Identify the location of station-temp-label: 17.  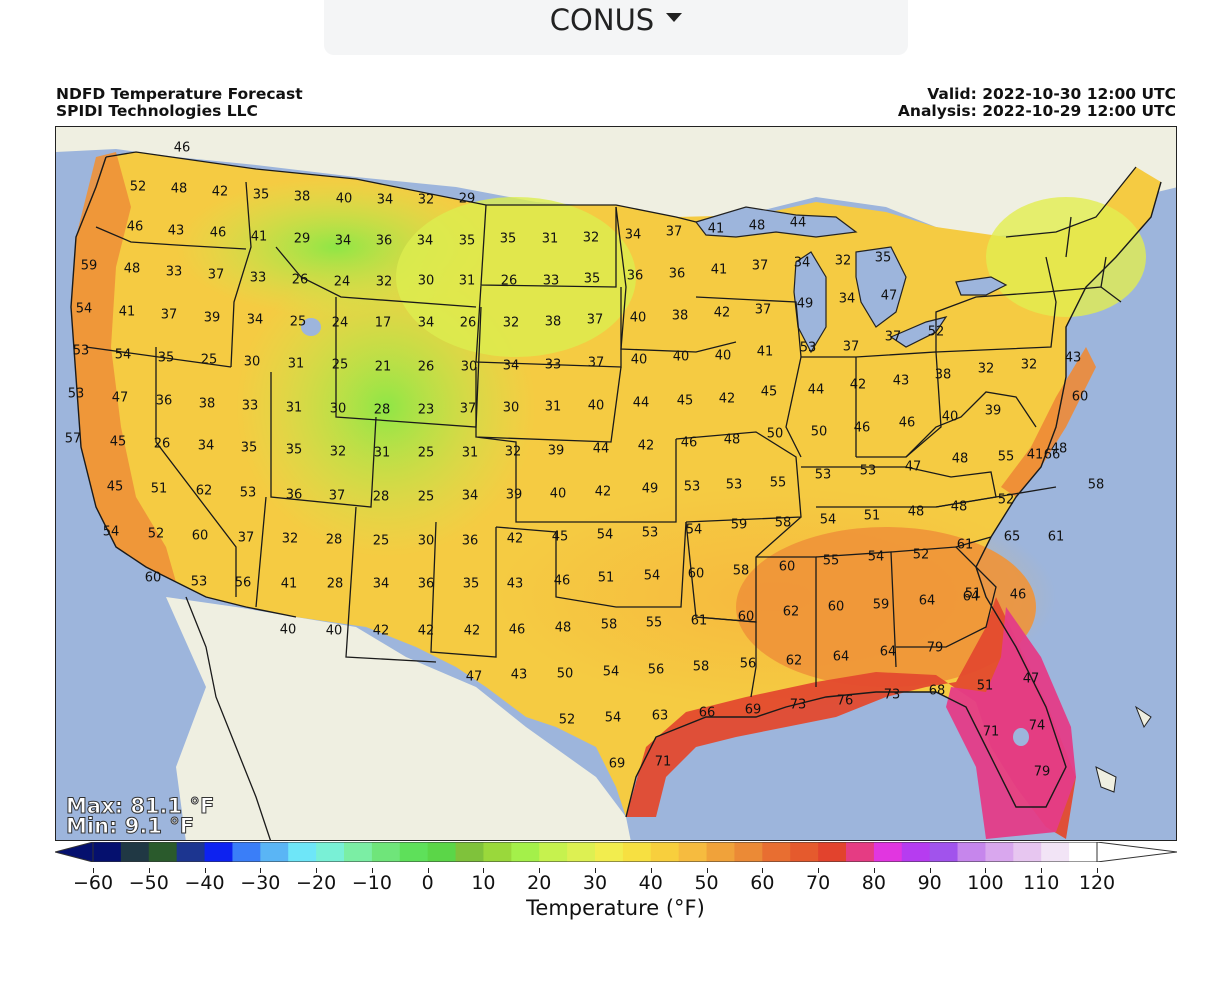
(383, 323).